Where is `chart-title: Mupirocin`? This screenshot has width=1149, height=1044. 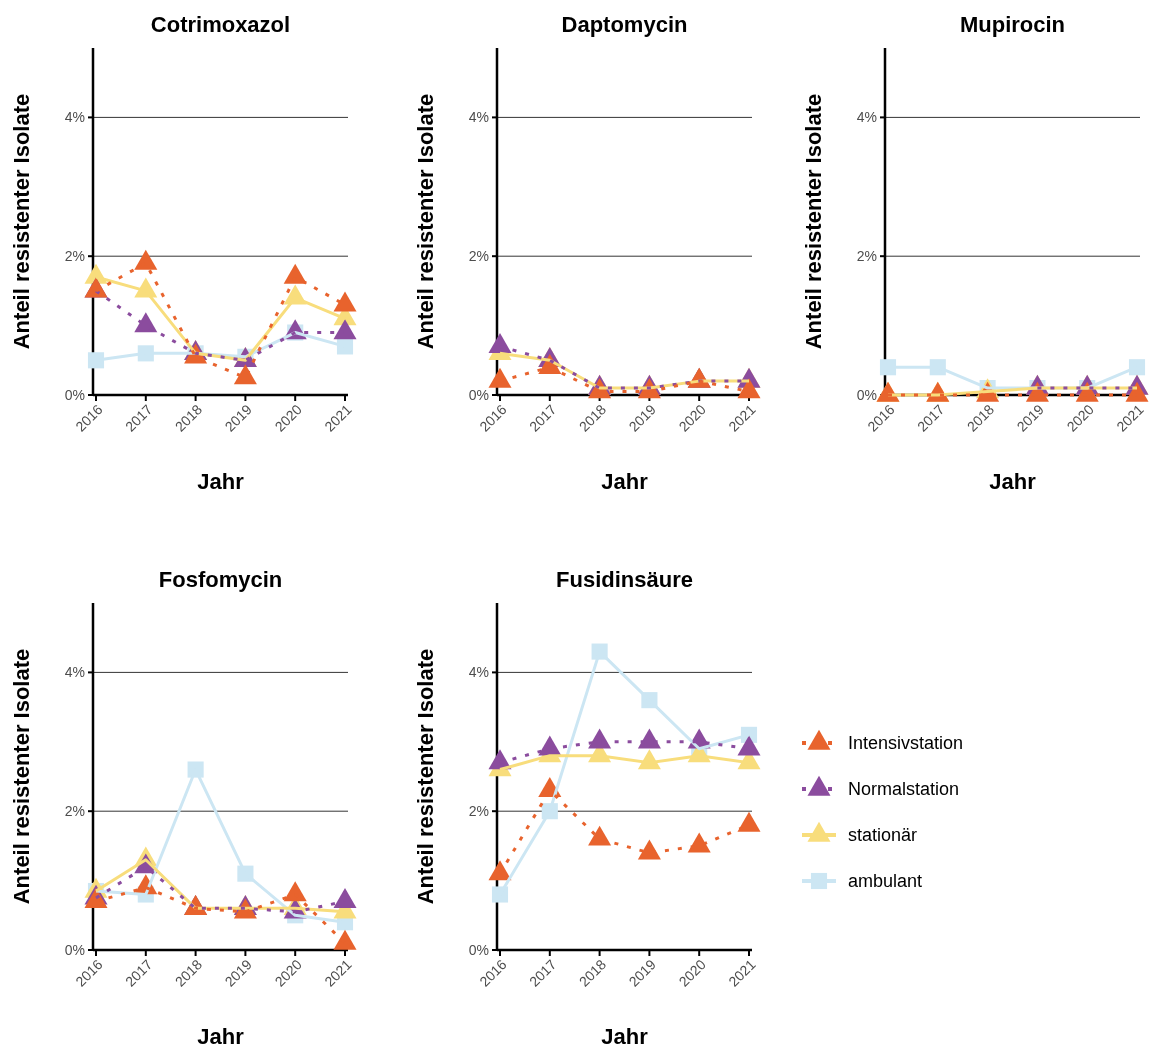
chart-title: Mupirocin is located at coordinates (1012, 24).